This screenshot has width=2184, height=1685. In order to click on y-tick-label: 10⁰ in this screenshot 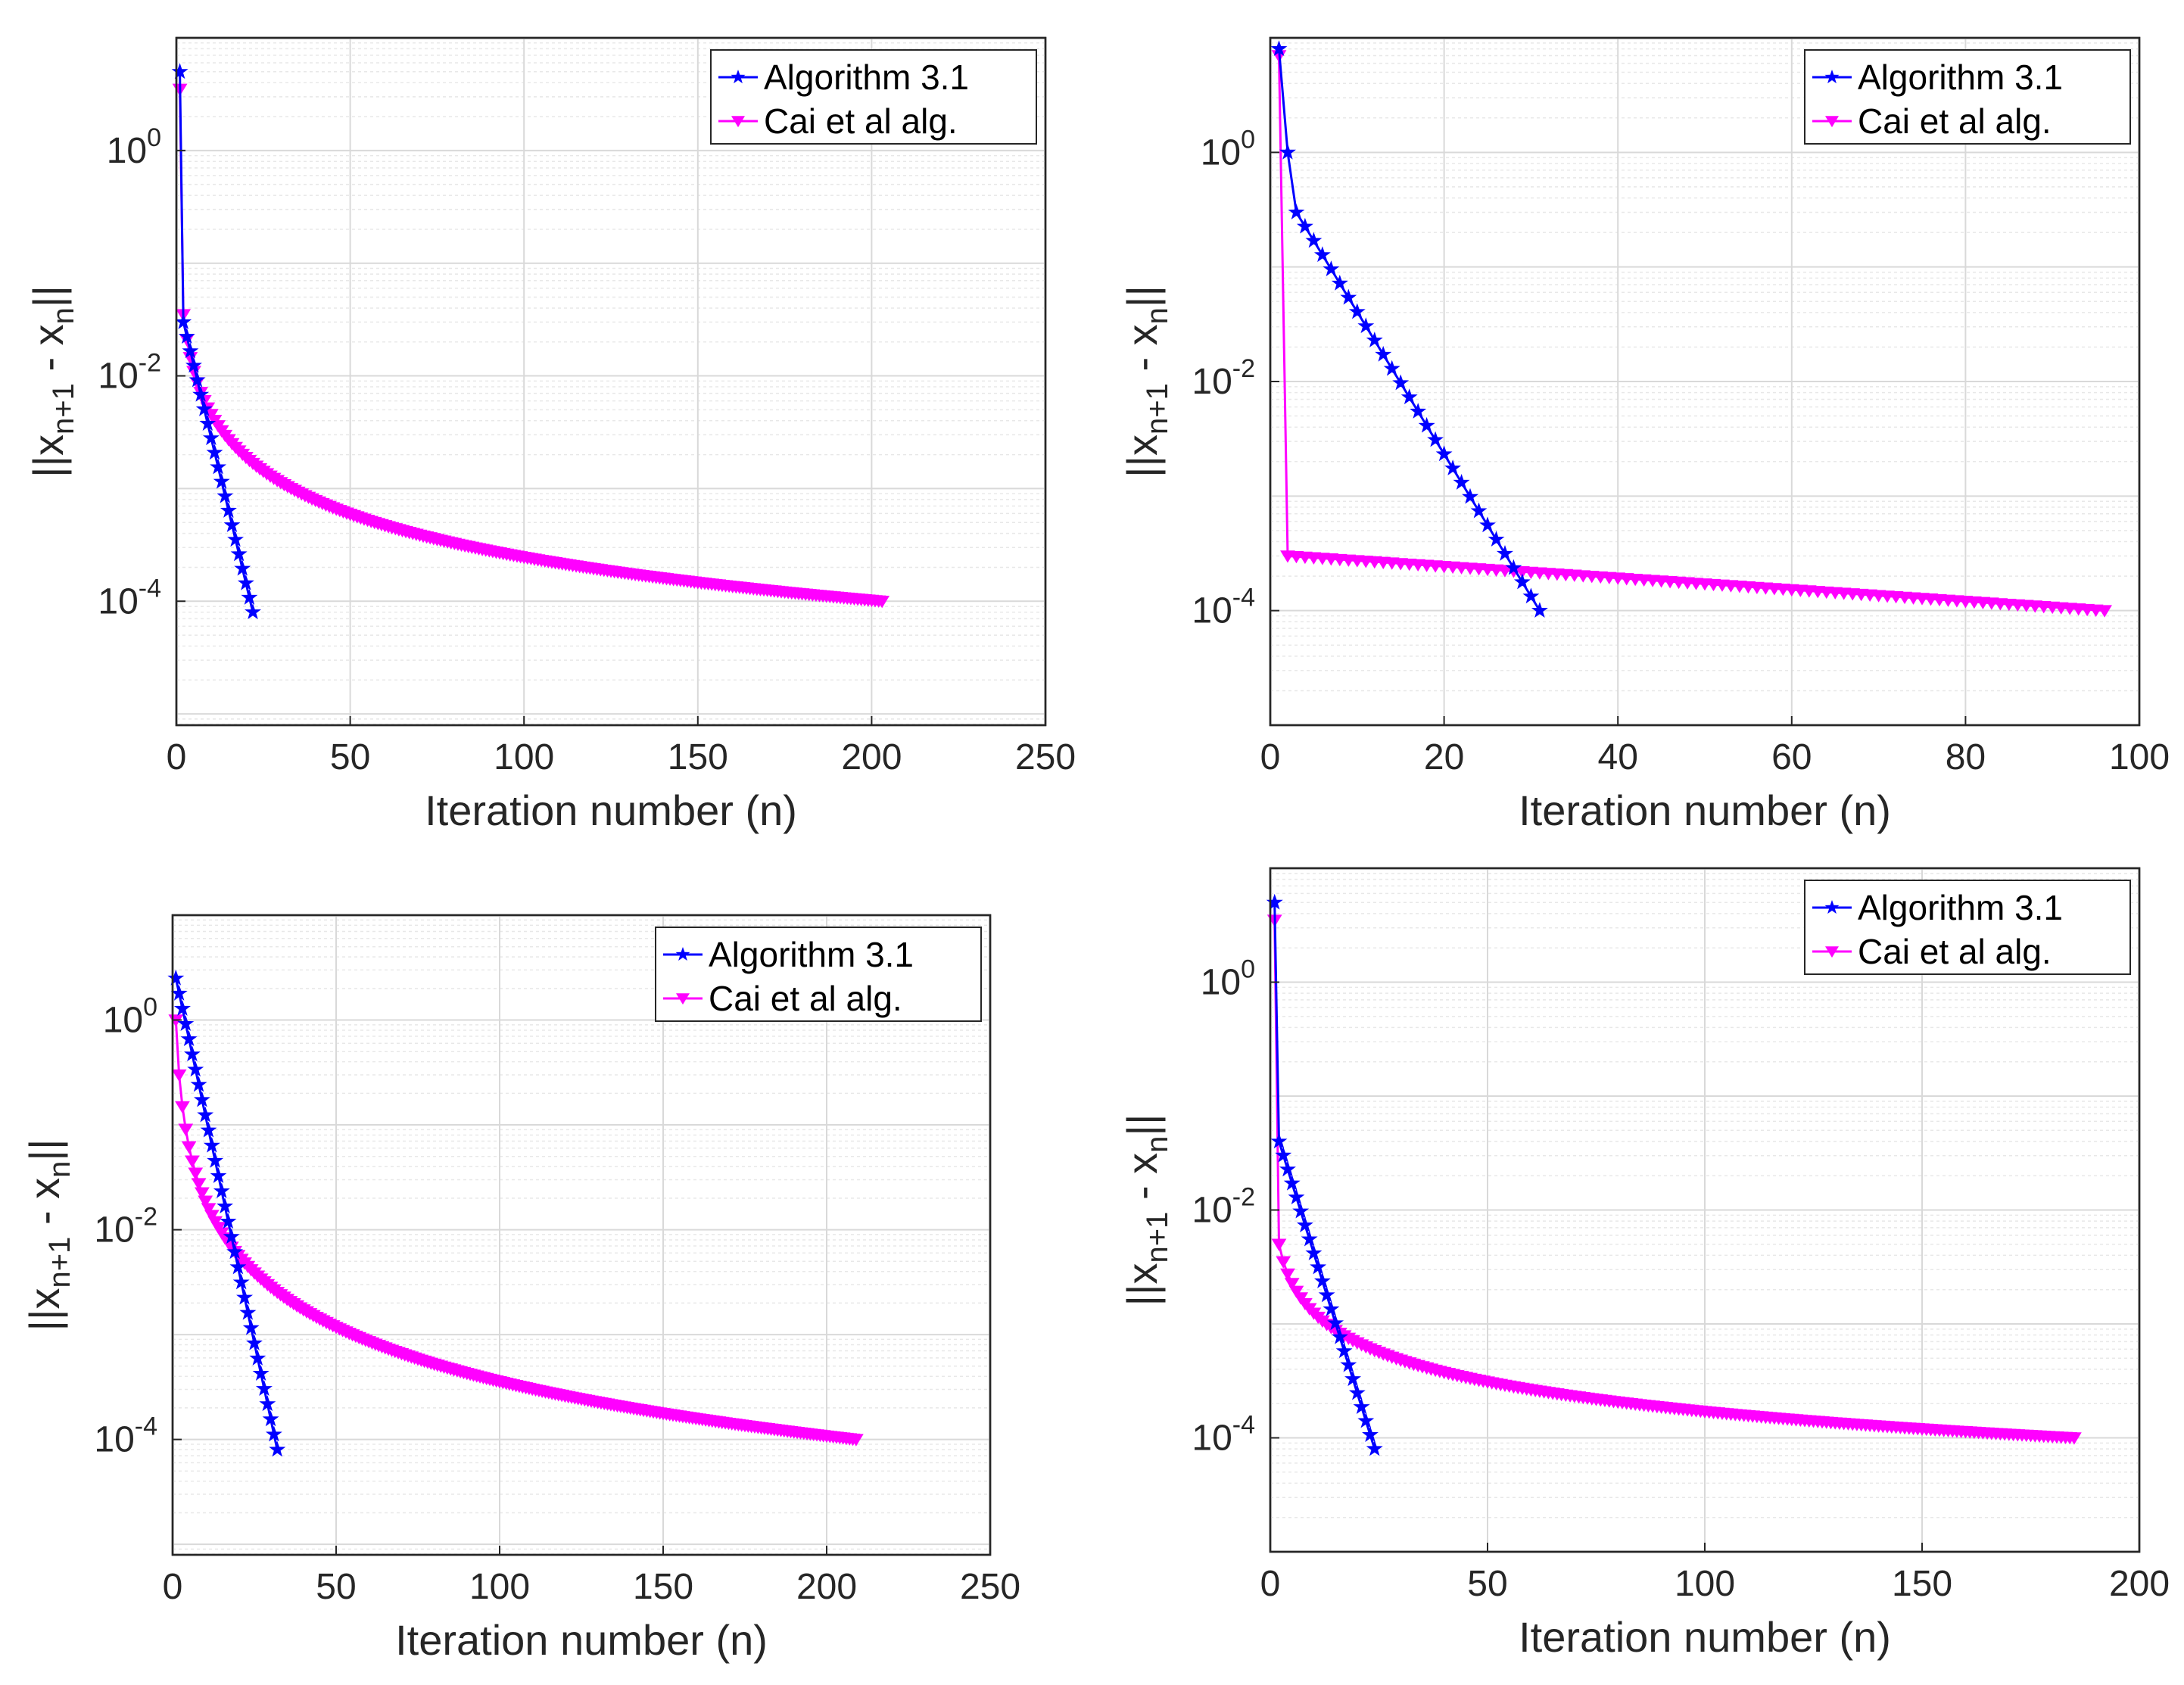, I will do `click(134, 147)`.